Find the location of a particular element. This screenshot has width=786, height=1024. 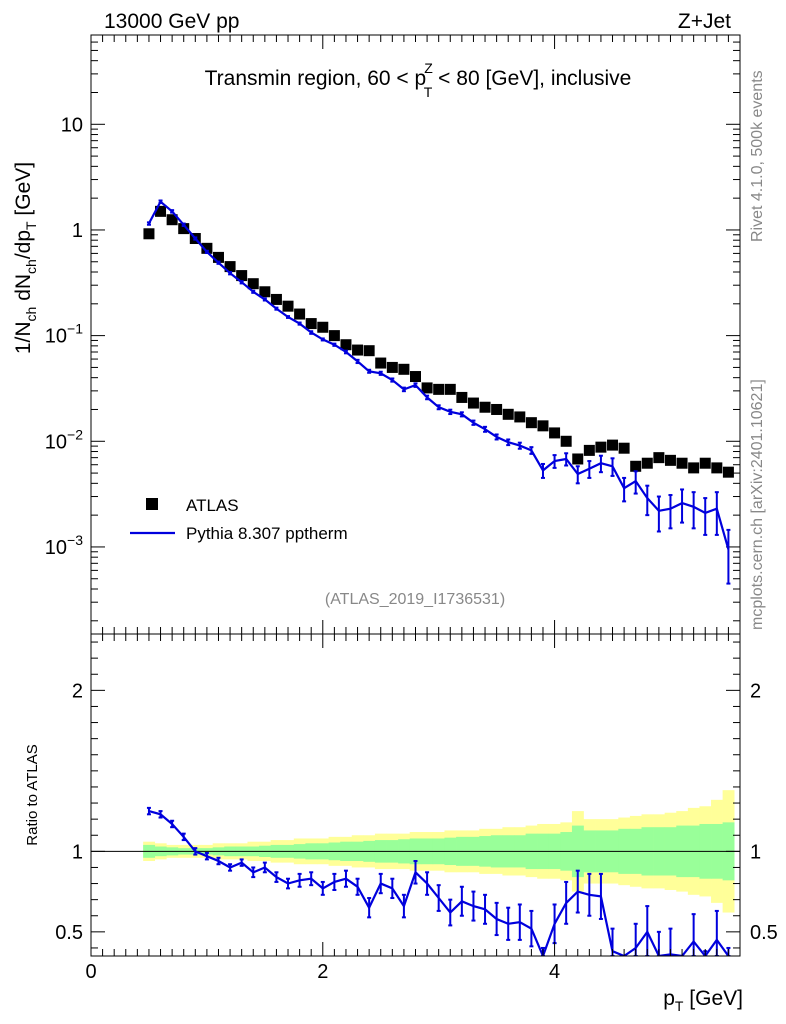

main-y-tick-label: 10 is located at coordinates (72, 125).